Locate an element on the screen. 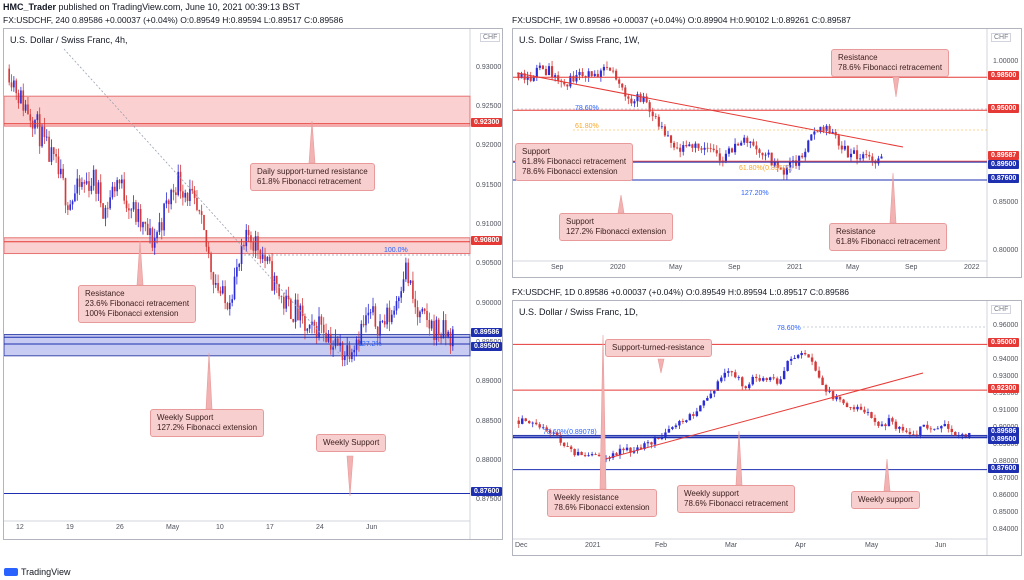 This screenshot has height=580, width=1024. fib-label: 61.80%(0.89500) is located at coordinates (766, 168).